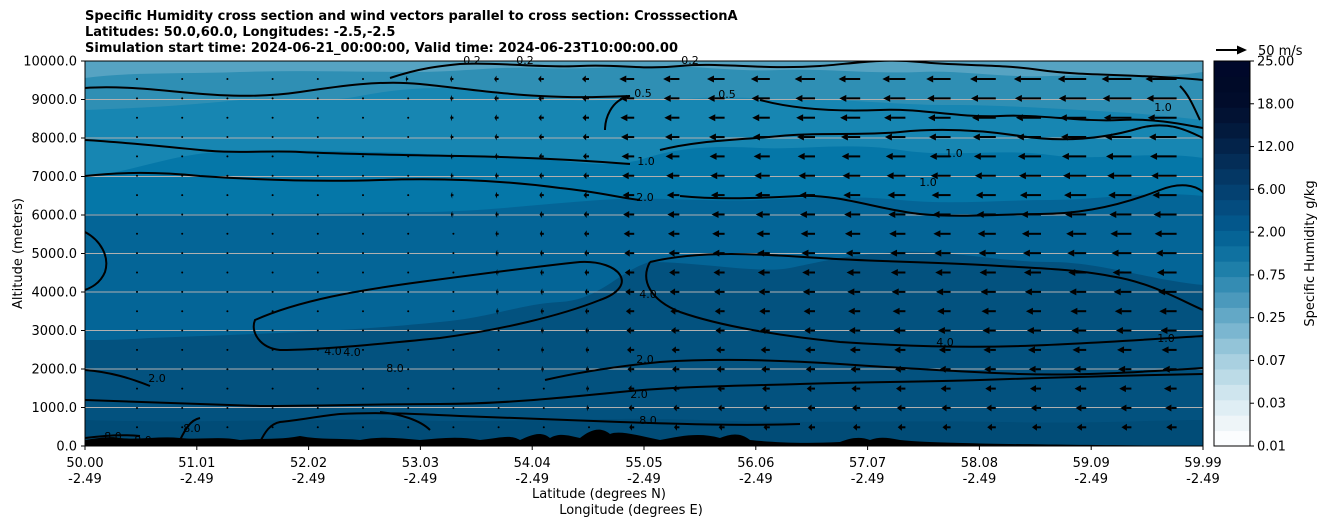  What do you see at coordinates (143, 440) in the screenshot?
I see `contour-label: 8.0` at bounding box center [143, 440].